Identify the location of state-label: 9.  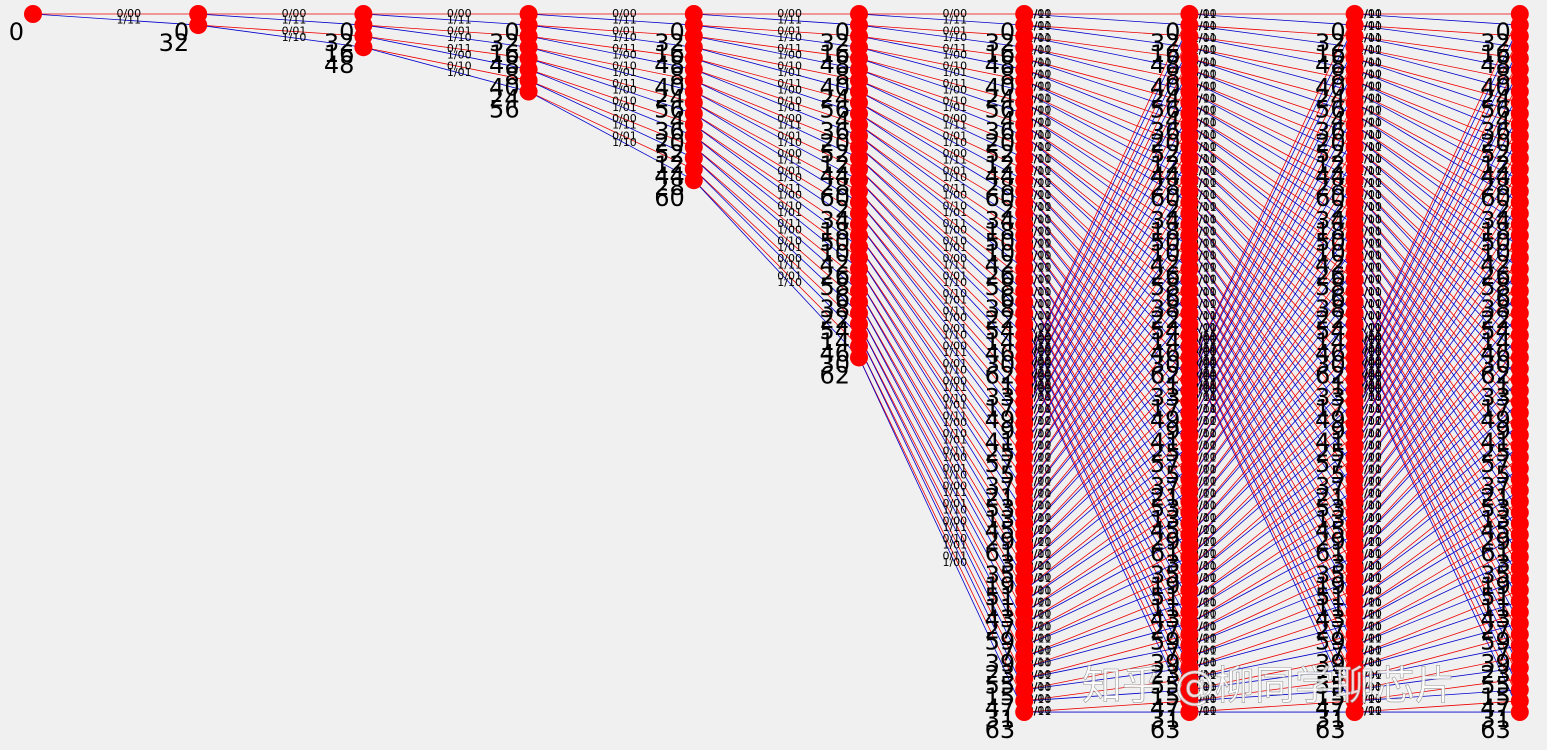
(1337, 431).